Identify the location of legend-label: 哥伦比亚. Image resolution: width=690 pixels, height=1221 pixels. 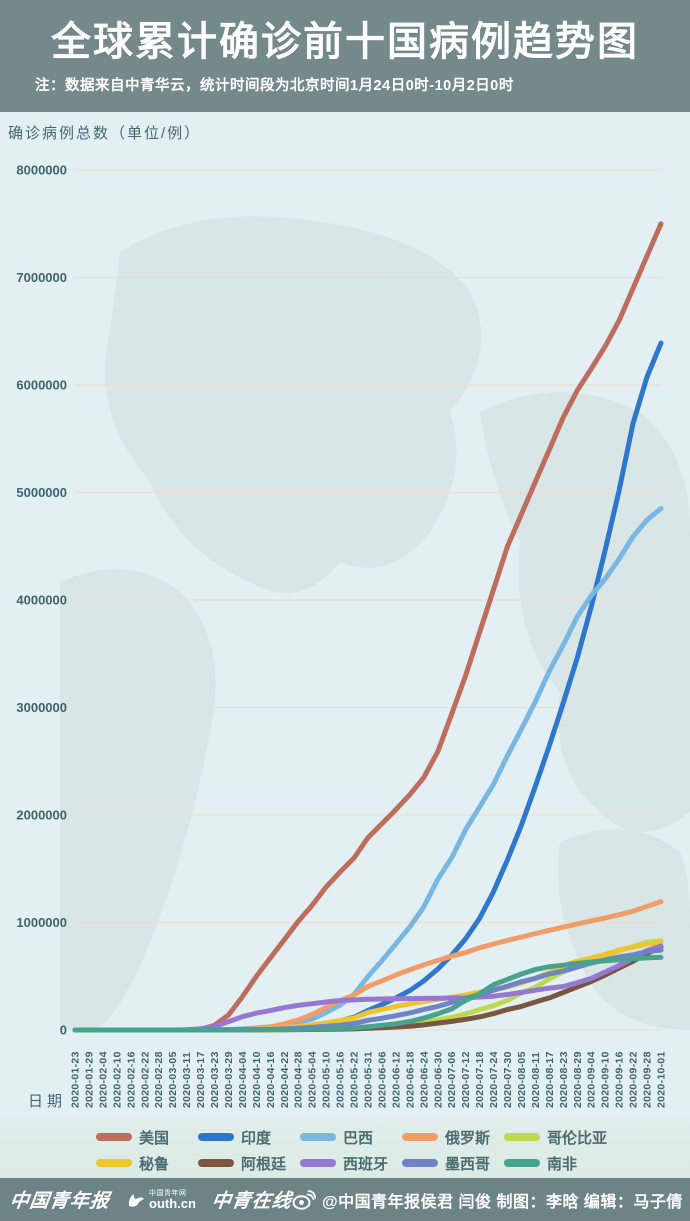
(577, 1138).